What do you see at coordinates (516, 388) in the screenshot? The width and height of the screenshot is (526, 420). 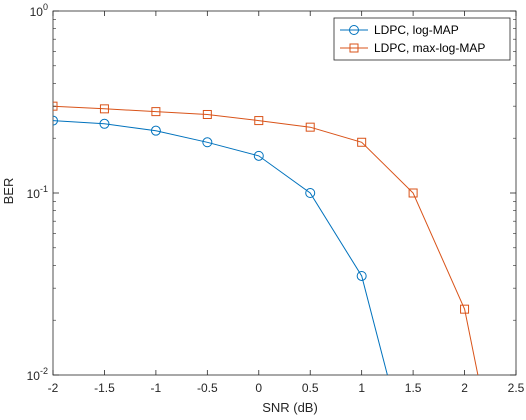 I see `x-tick-label: 2.5` at bounding box center [516, 388].